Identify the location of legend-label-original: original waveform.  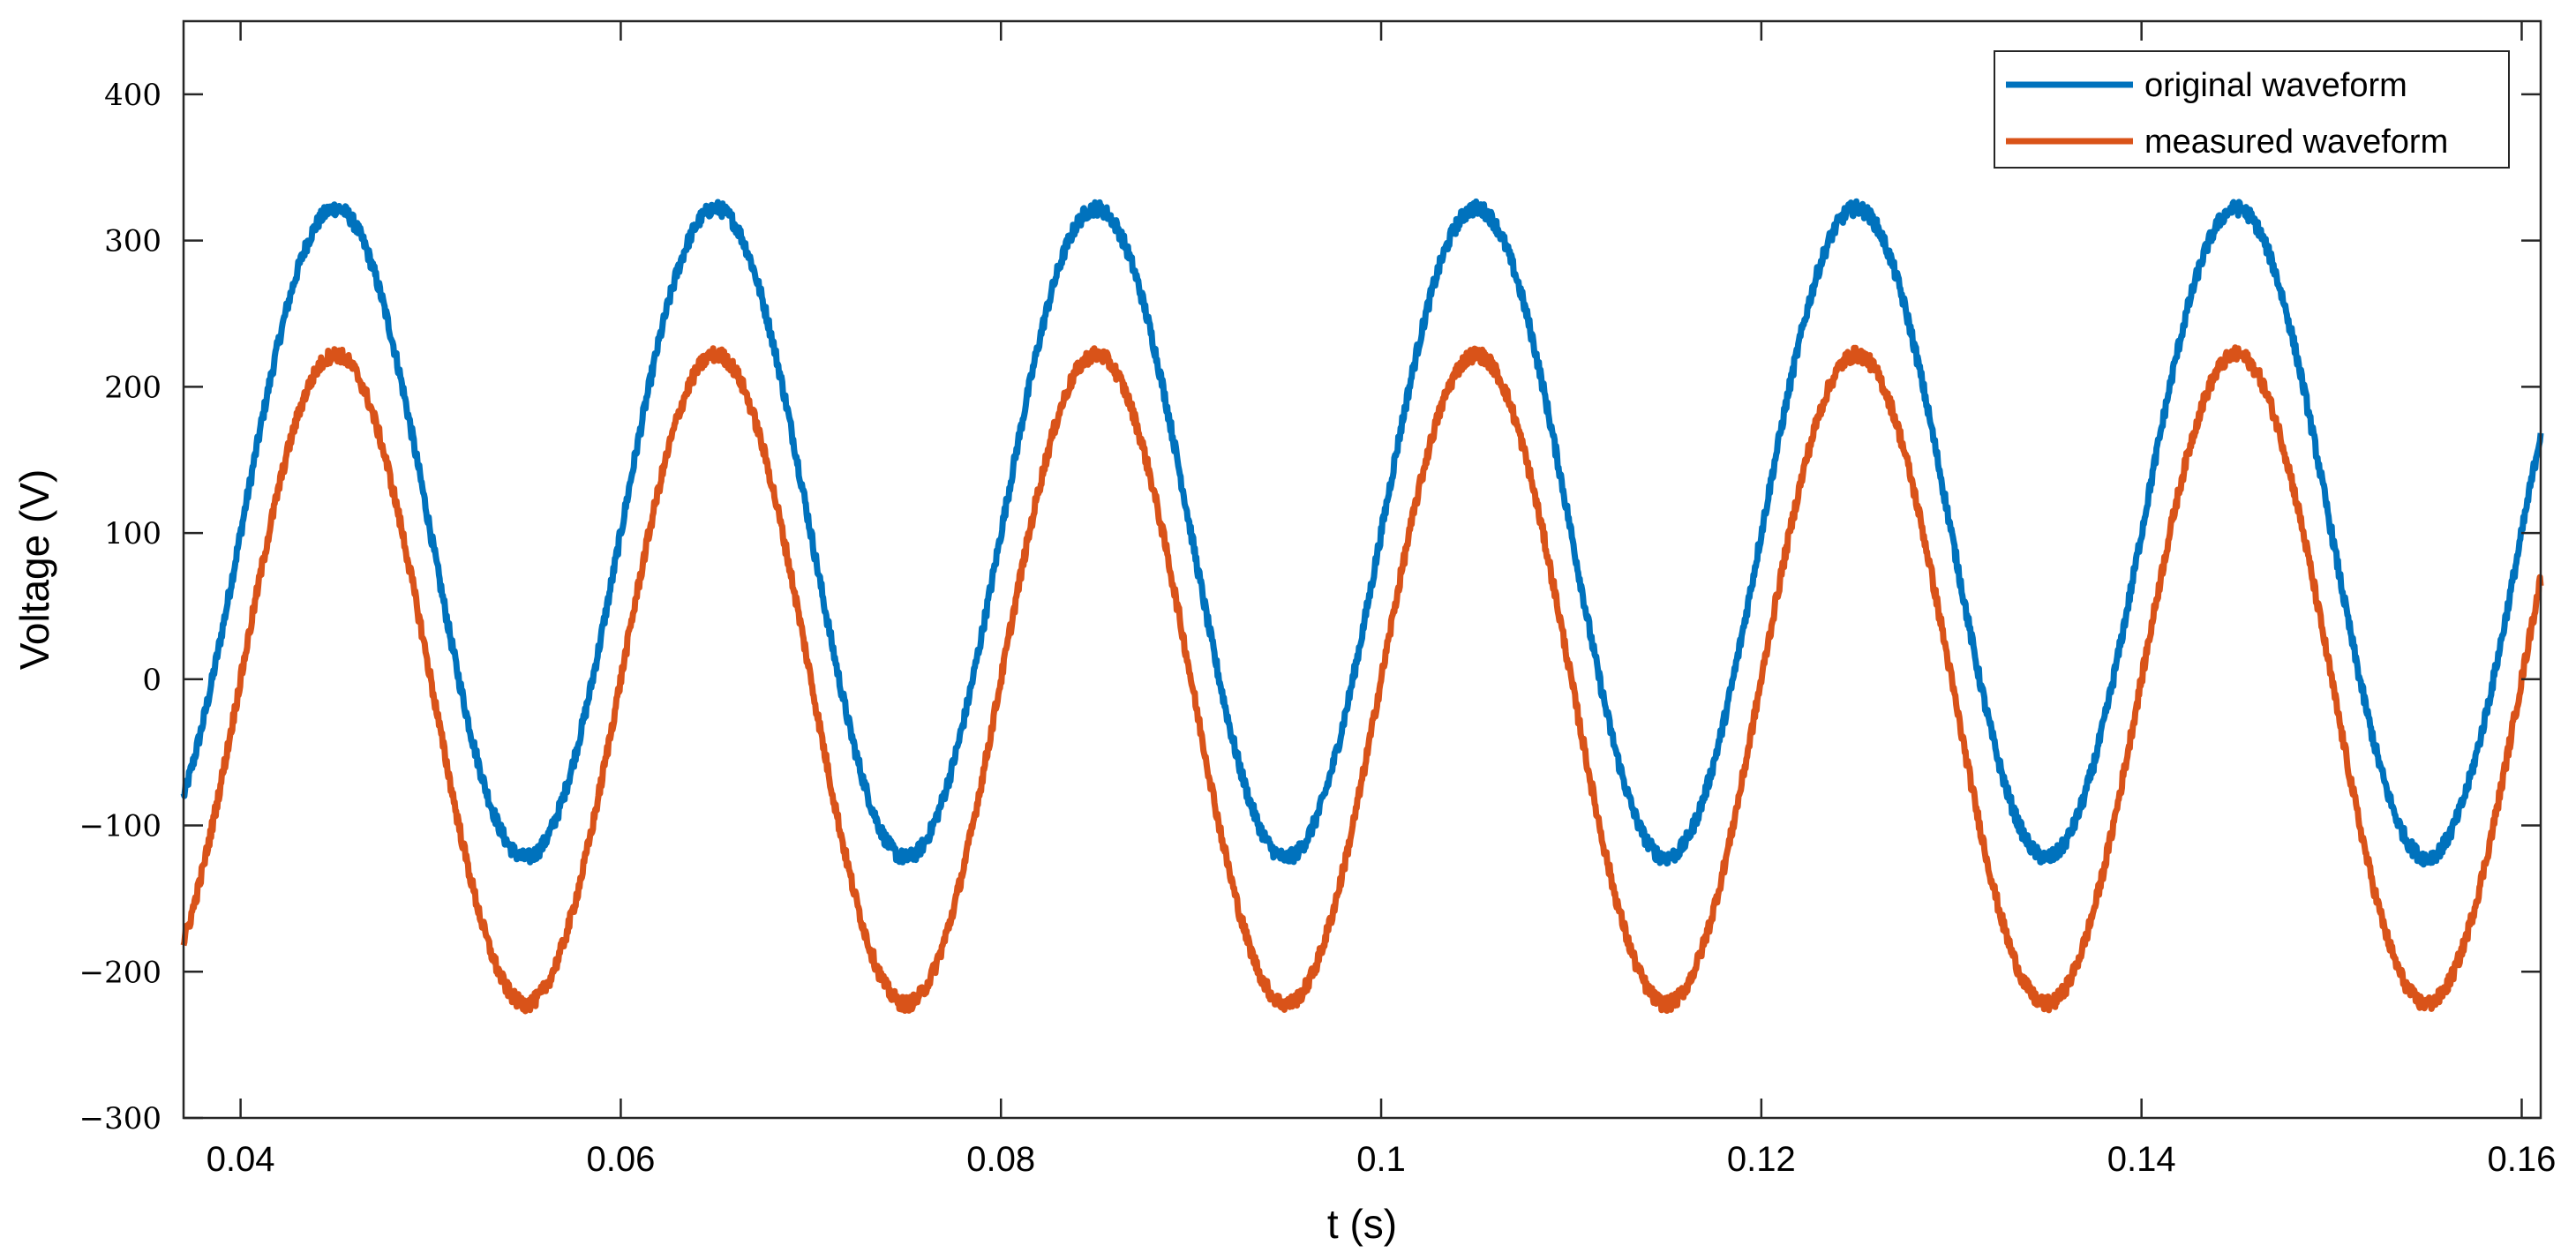
(2275, 85).